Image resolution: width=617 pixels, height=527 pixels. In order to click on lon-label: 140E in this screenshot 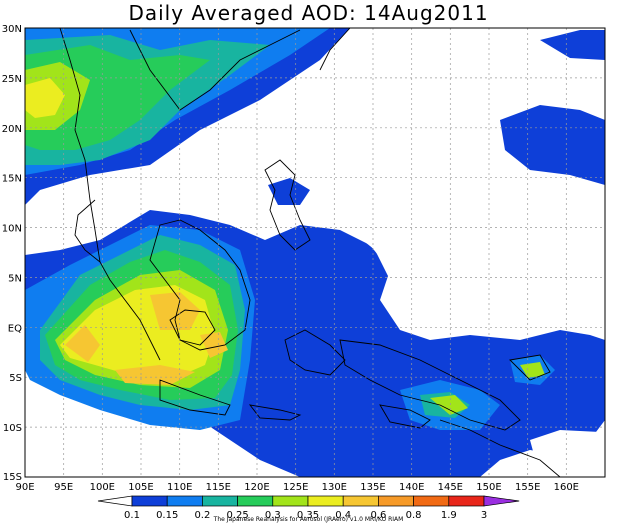, I will do `click(411, 487)`.